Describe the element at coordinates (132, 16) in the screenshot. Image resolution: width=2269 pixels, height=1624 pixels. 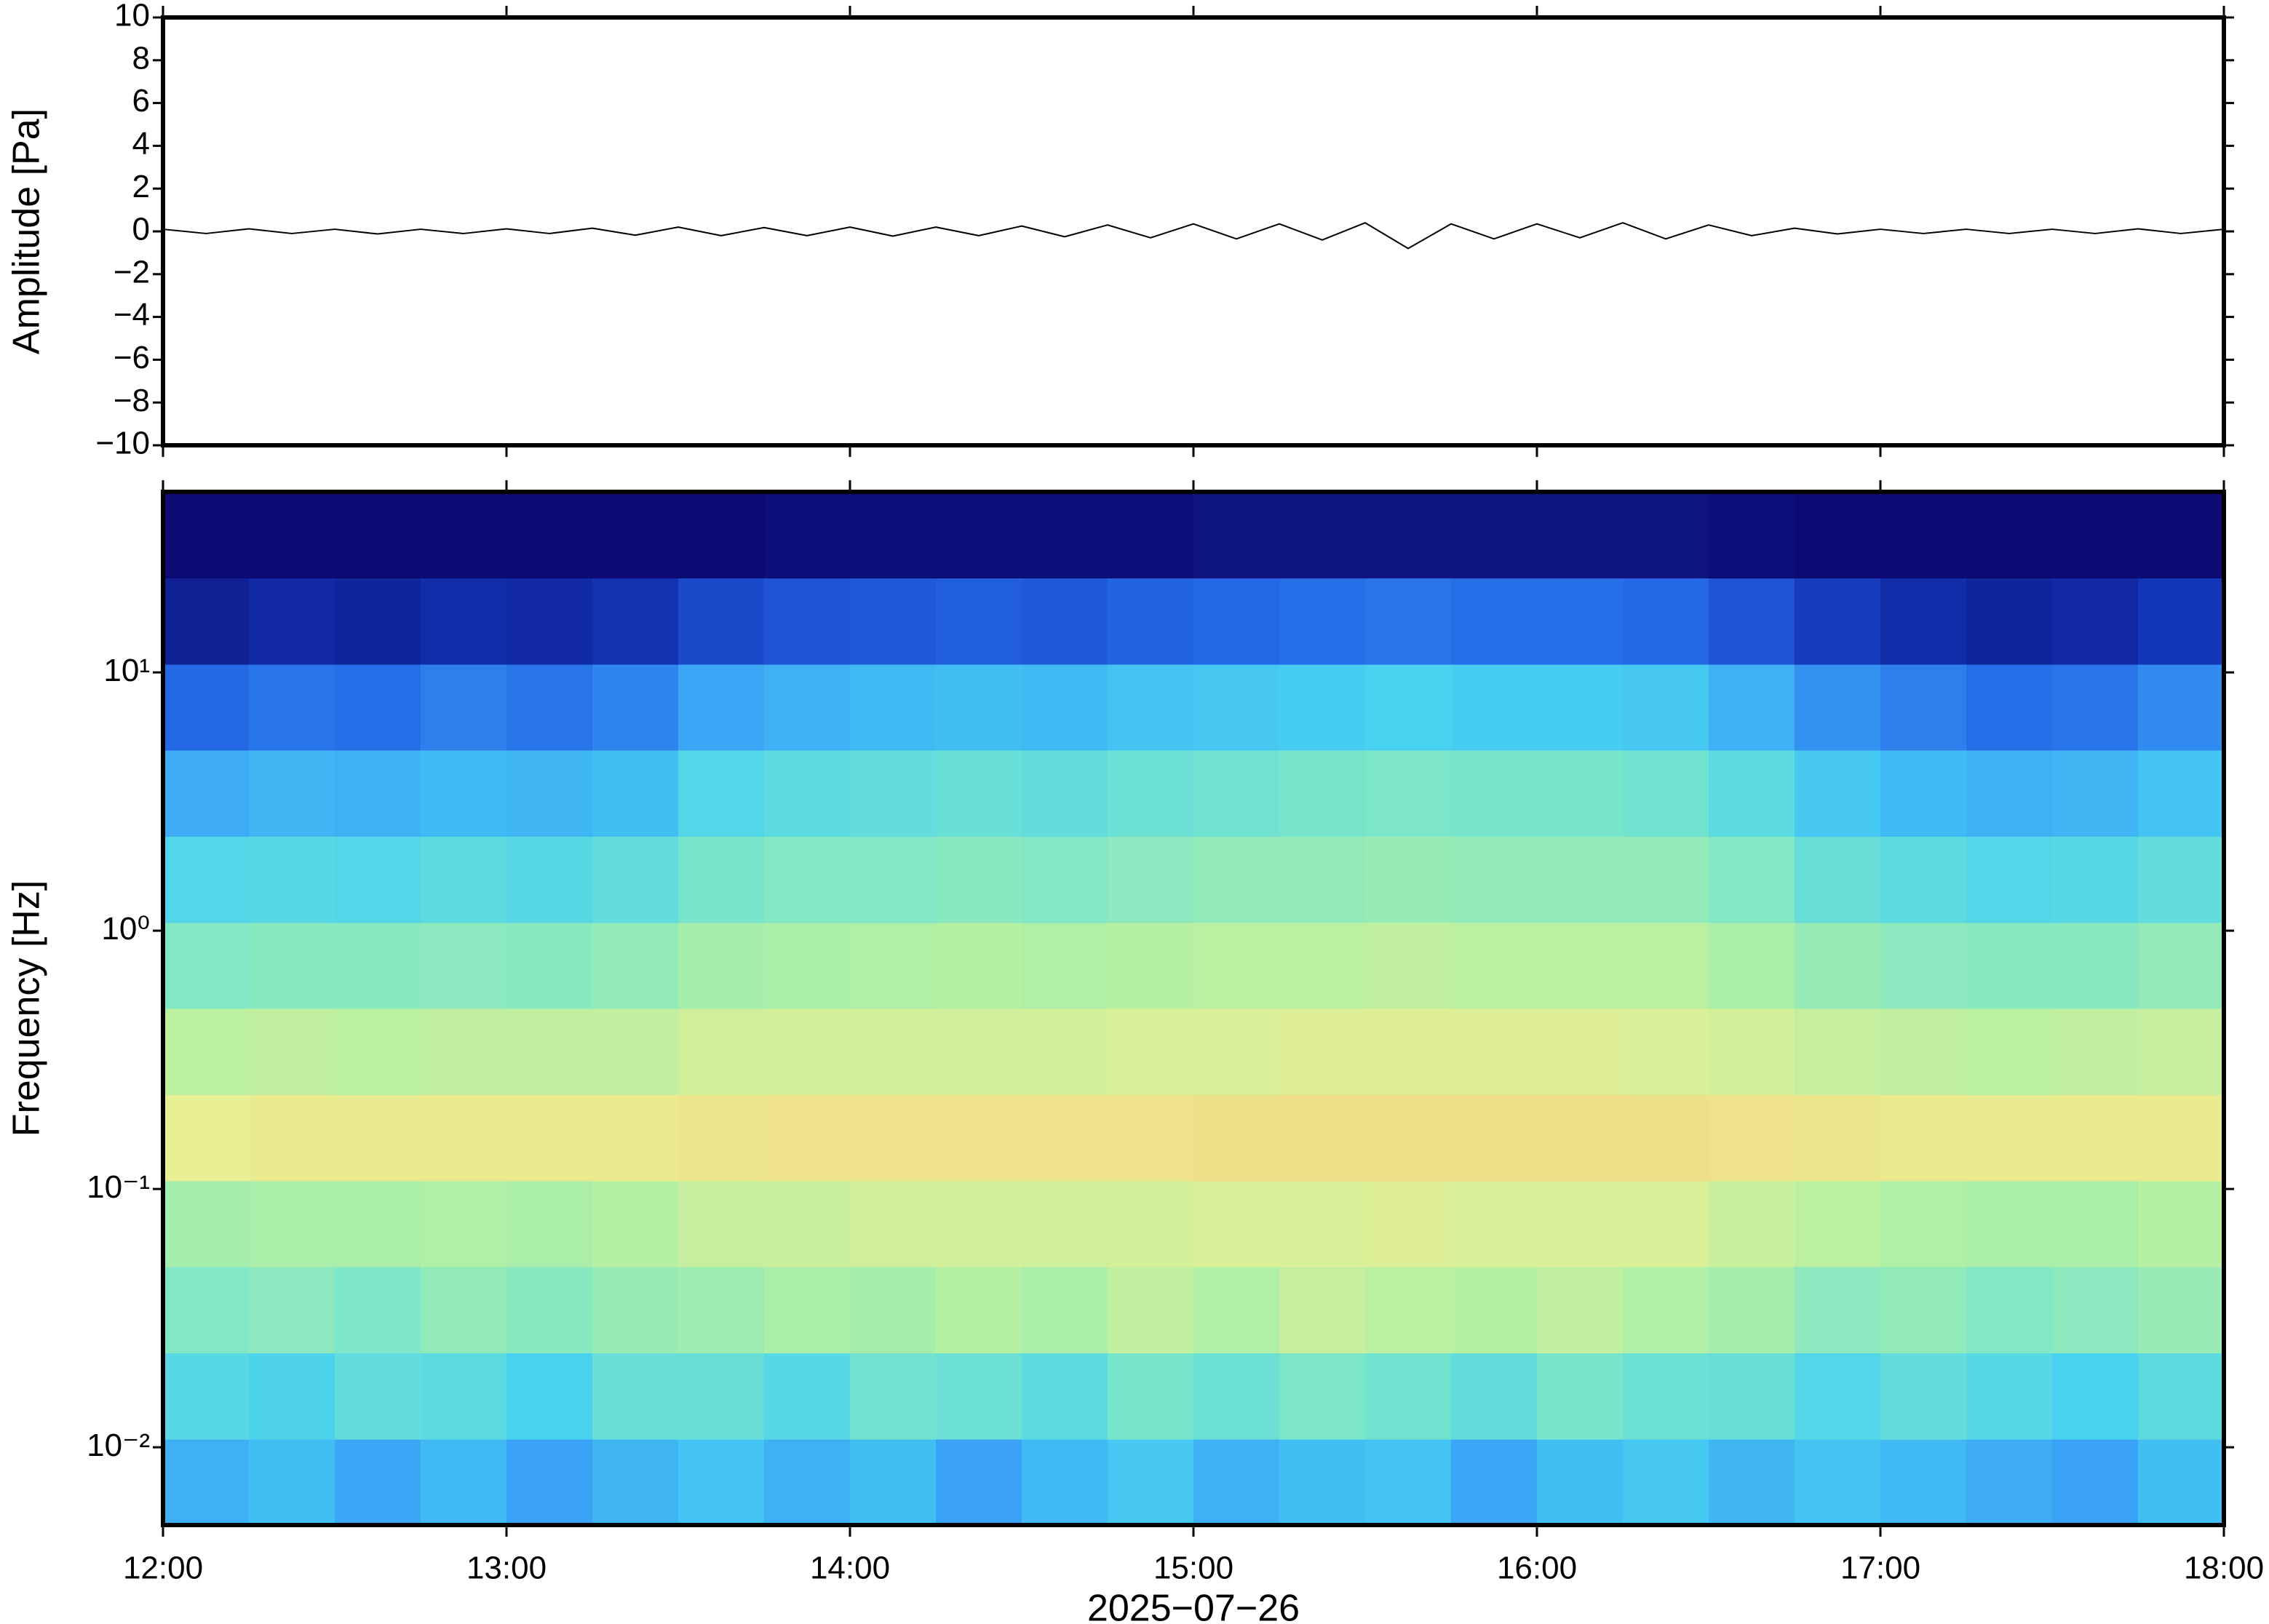
I see `y-tick-label: 10` at that location.